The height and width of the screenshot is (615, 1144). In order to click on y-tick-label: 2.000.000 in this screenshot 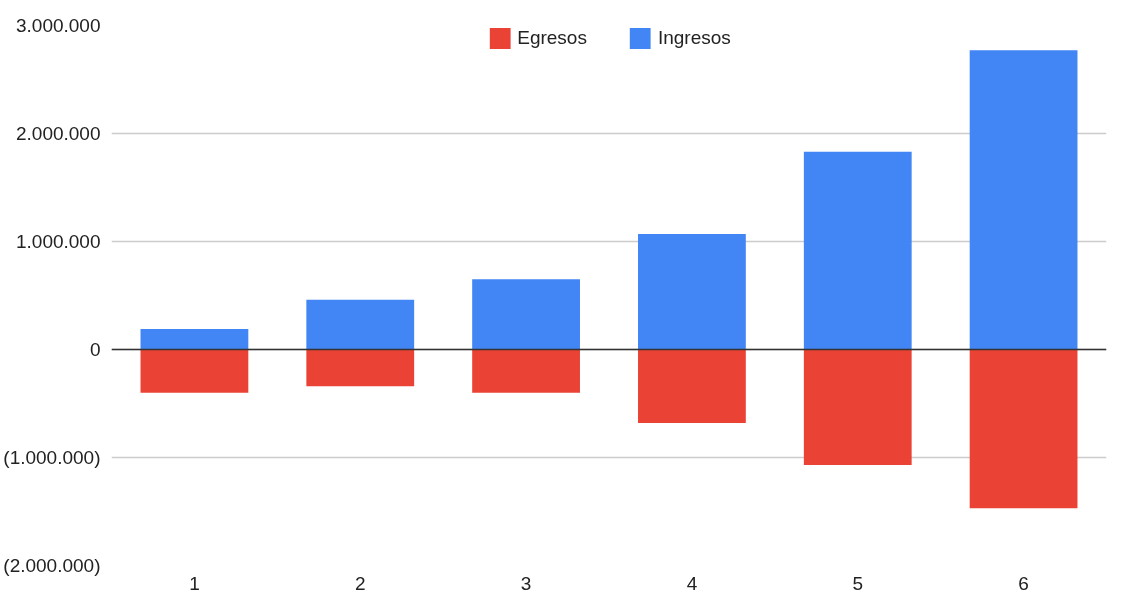, I will do `click(58, 133)`.